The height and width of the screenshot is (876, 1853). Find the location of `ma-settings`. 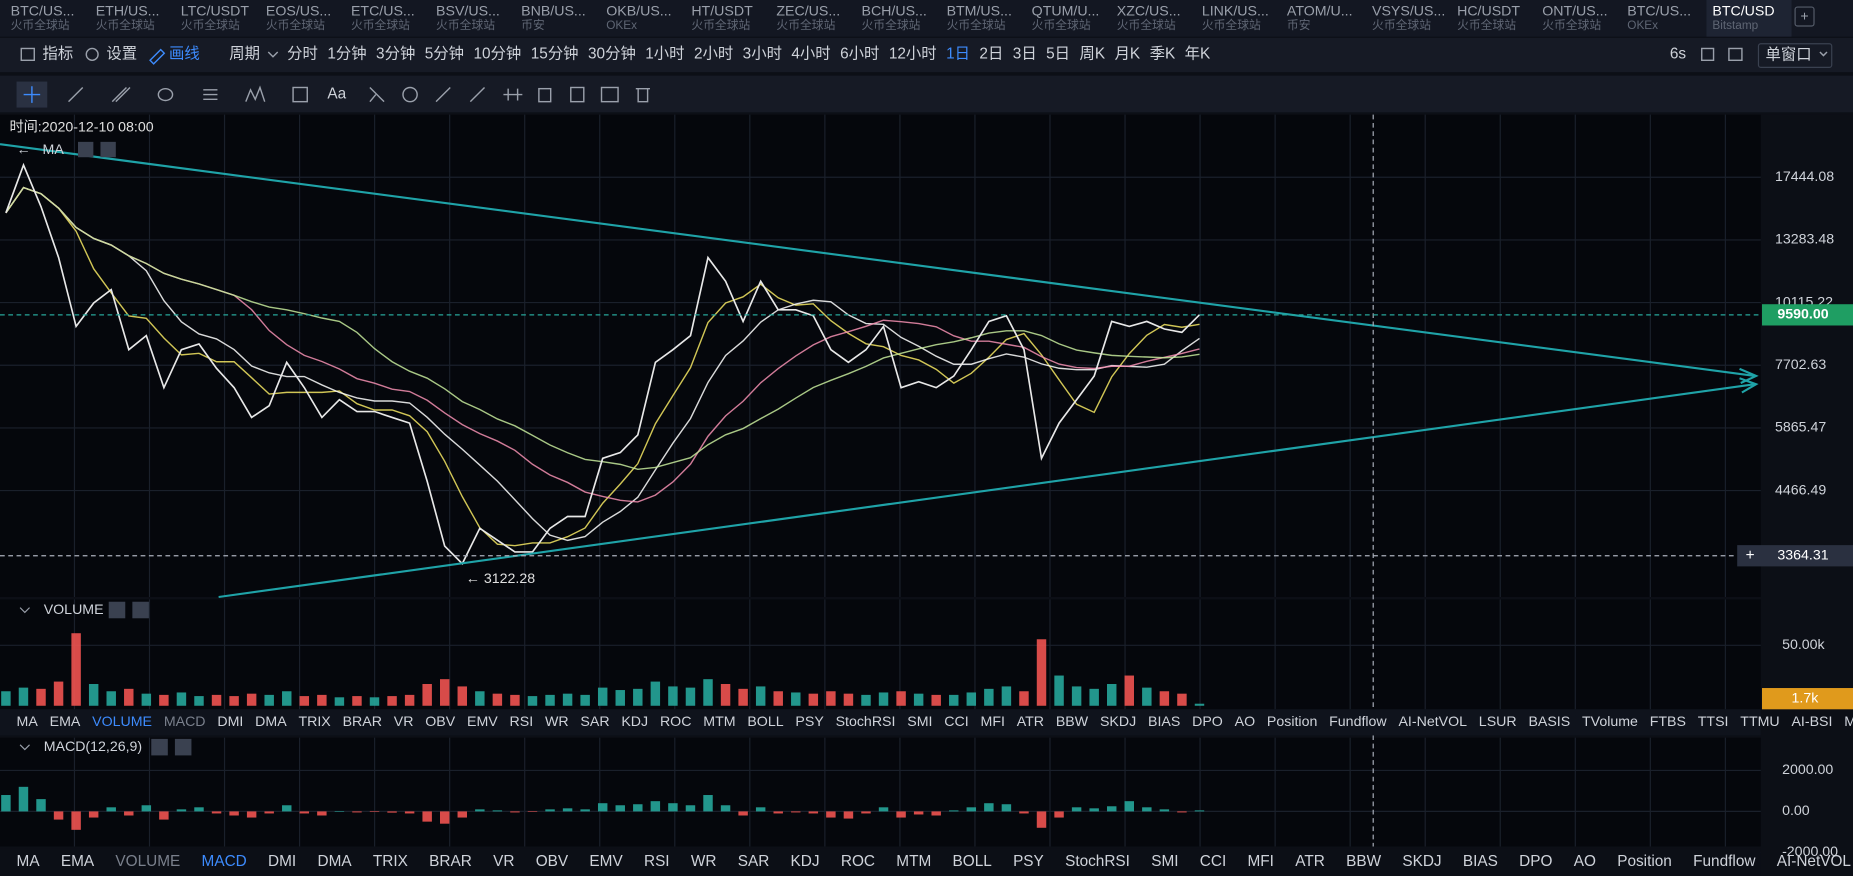

ma-settings is located at coordinates (85, 149).